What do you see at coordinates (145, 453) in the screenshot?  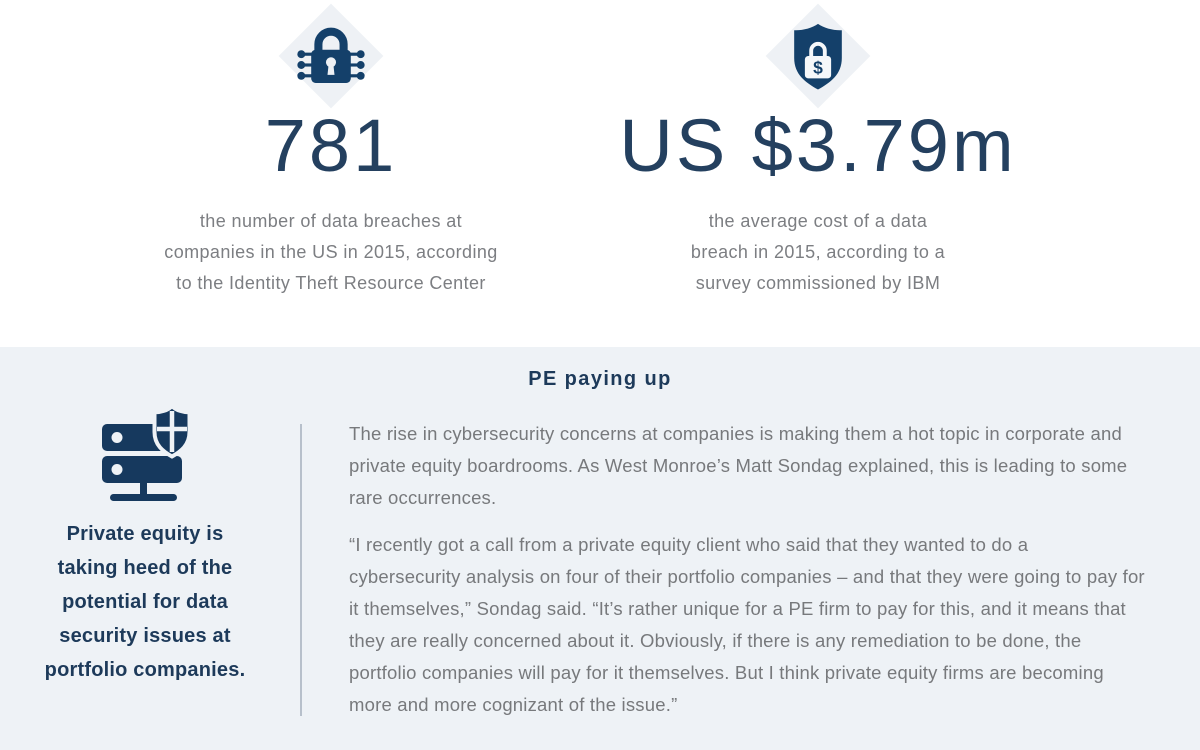 I see `server-shield-icon` at bounding box center [145, 453].